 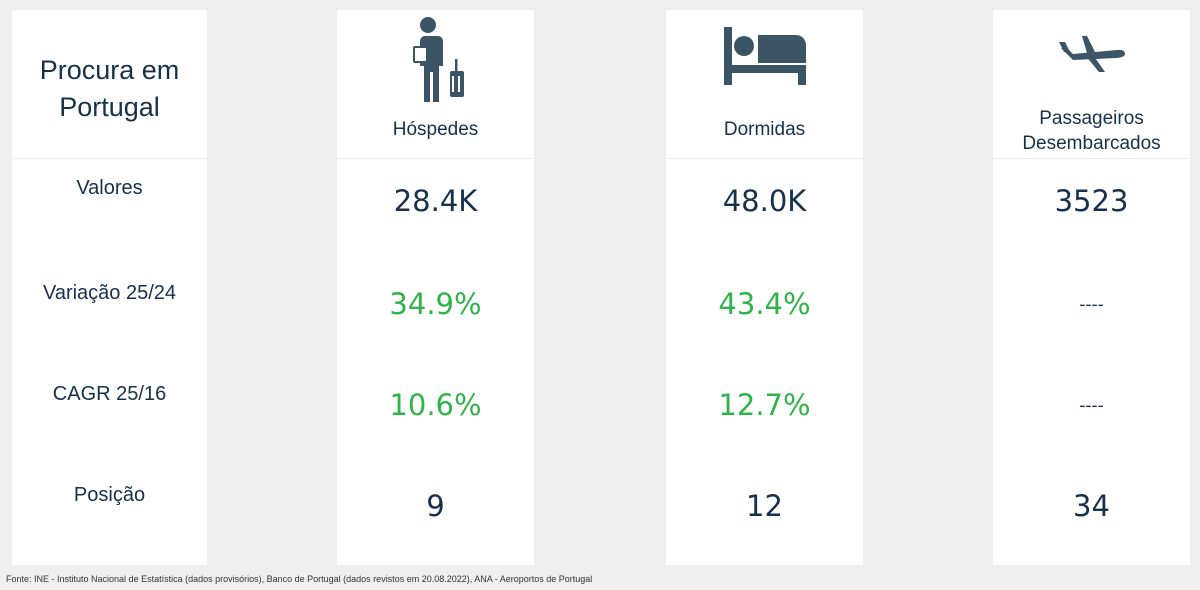 What do you see at coordinates (764, 129) in the screenshot?
I see `dormidas-label: Dormidas` at bounding box center [764, 129].